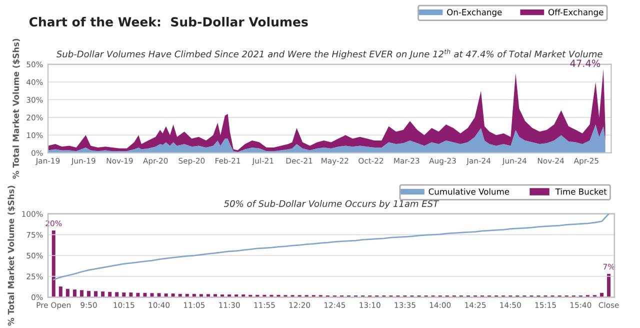 Image resolution: width=640 pixels, height=328 pixels. Describe the element at coordinates (329, 54) in the screenshot. I see `chart-subtitle: Sub-Dollar Volumes Have Climbed Since 2021 and Were the Highest EVER on June 12$^{th}$ at 47.4% of Total Market Volume` at that location.